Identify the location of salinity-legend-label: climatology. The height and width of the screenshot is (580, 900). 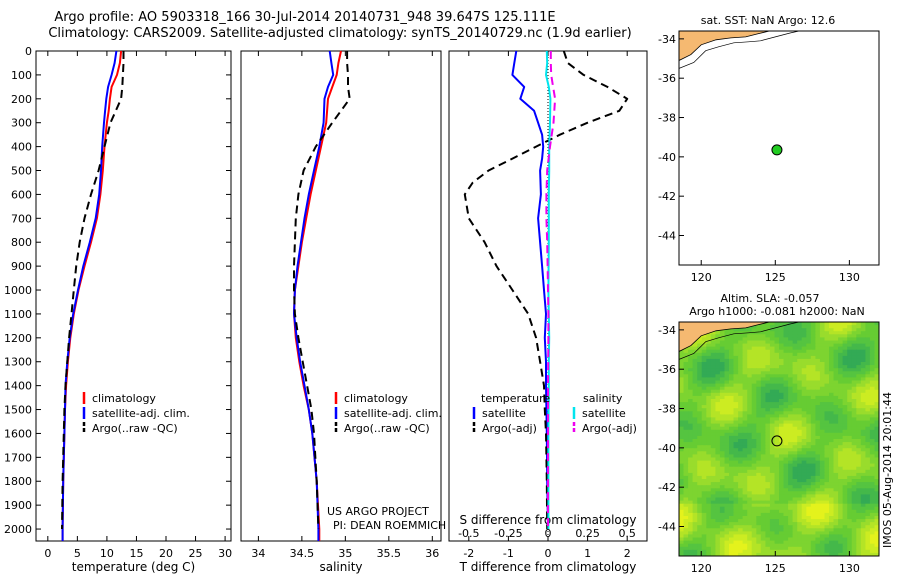
(376, 398).